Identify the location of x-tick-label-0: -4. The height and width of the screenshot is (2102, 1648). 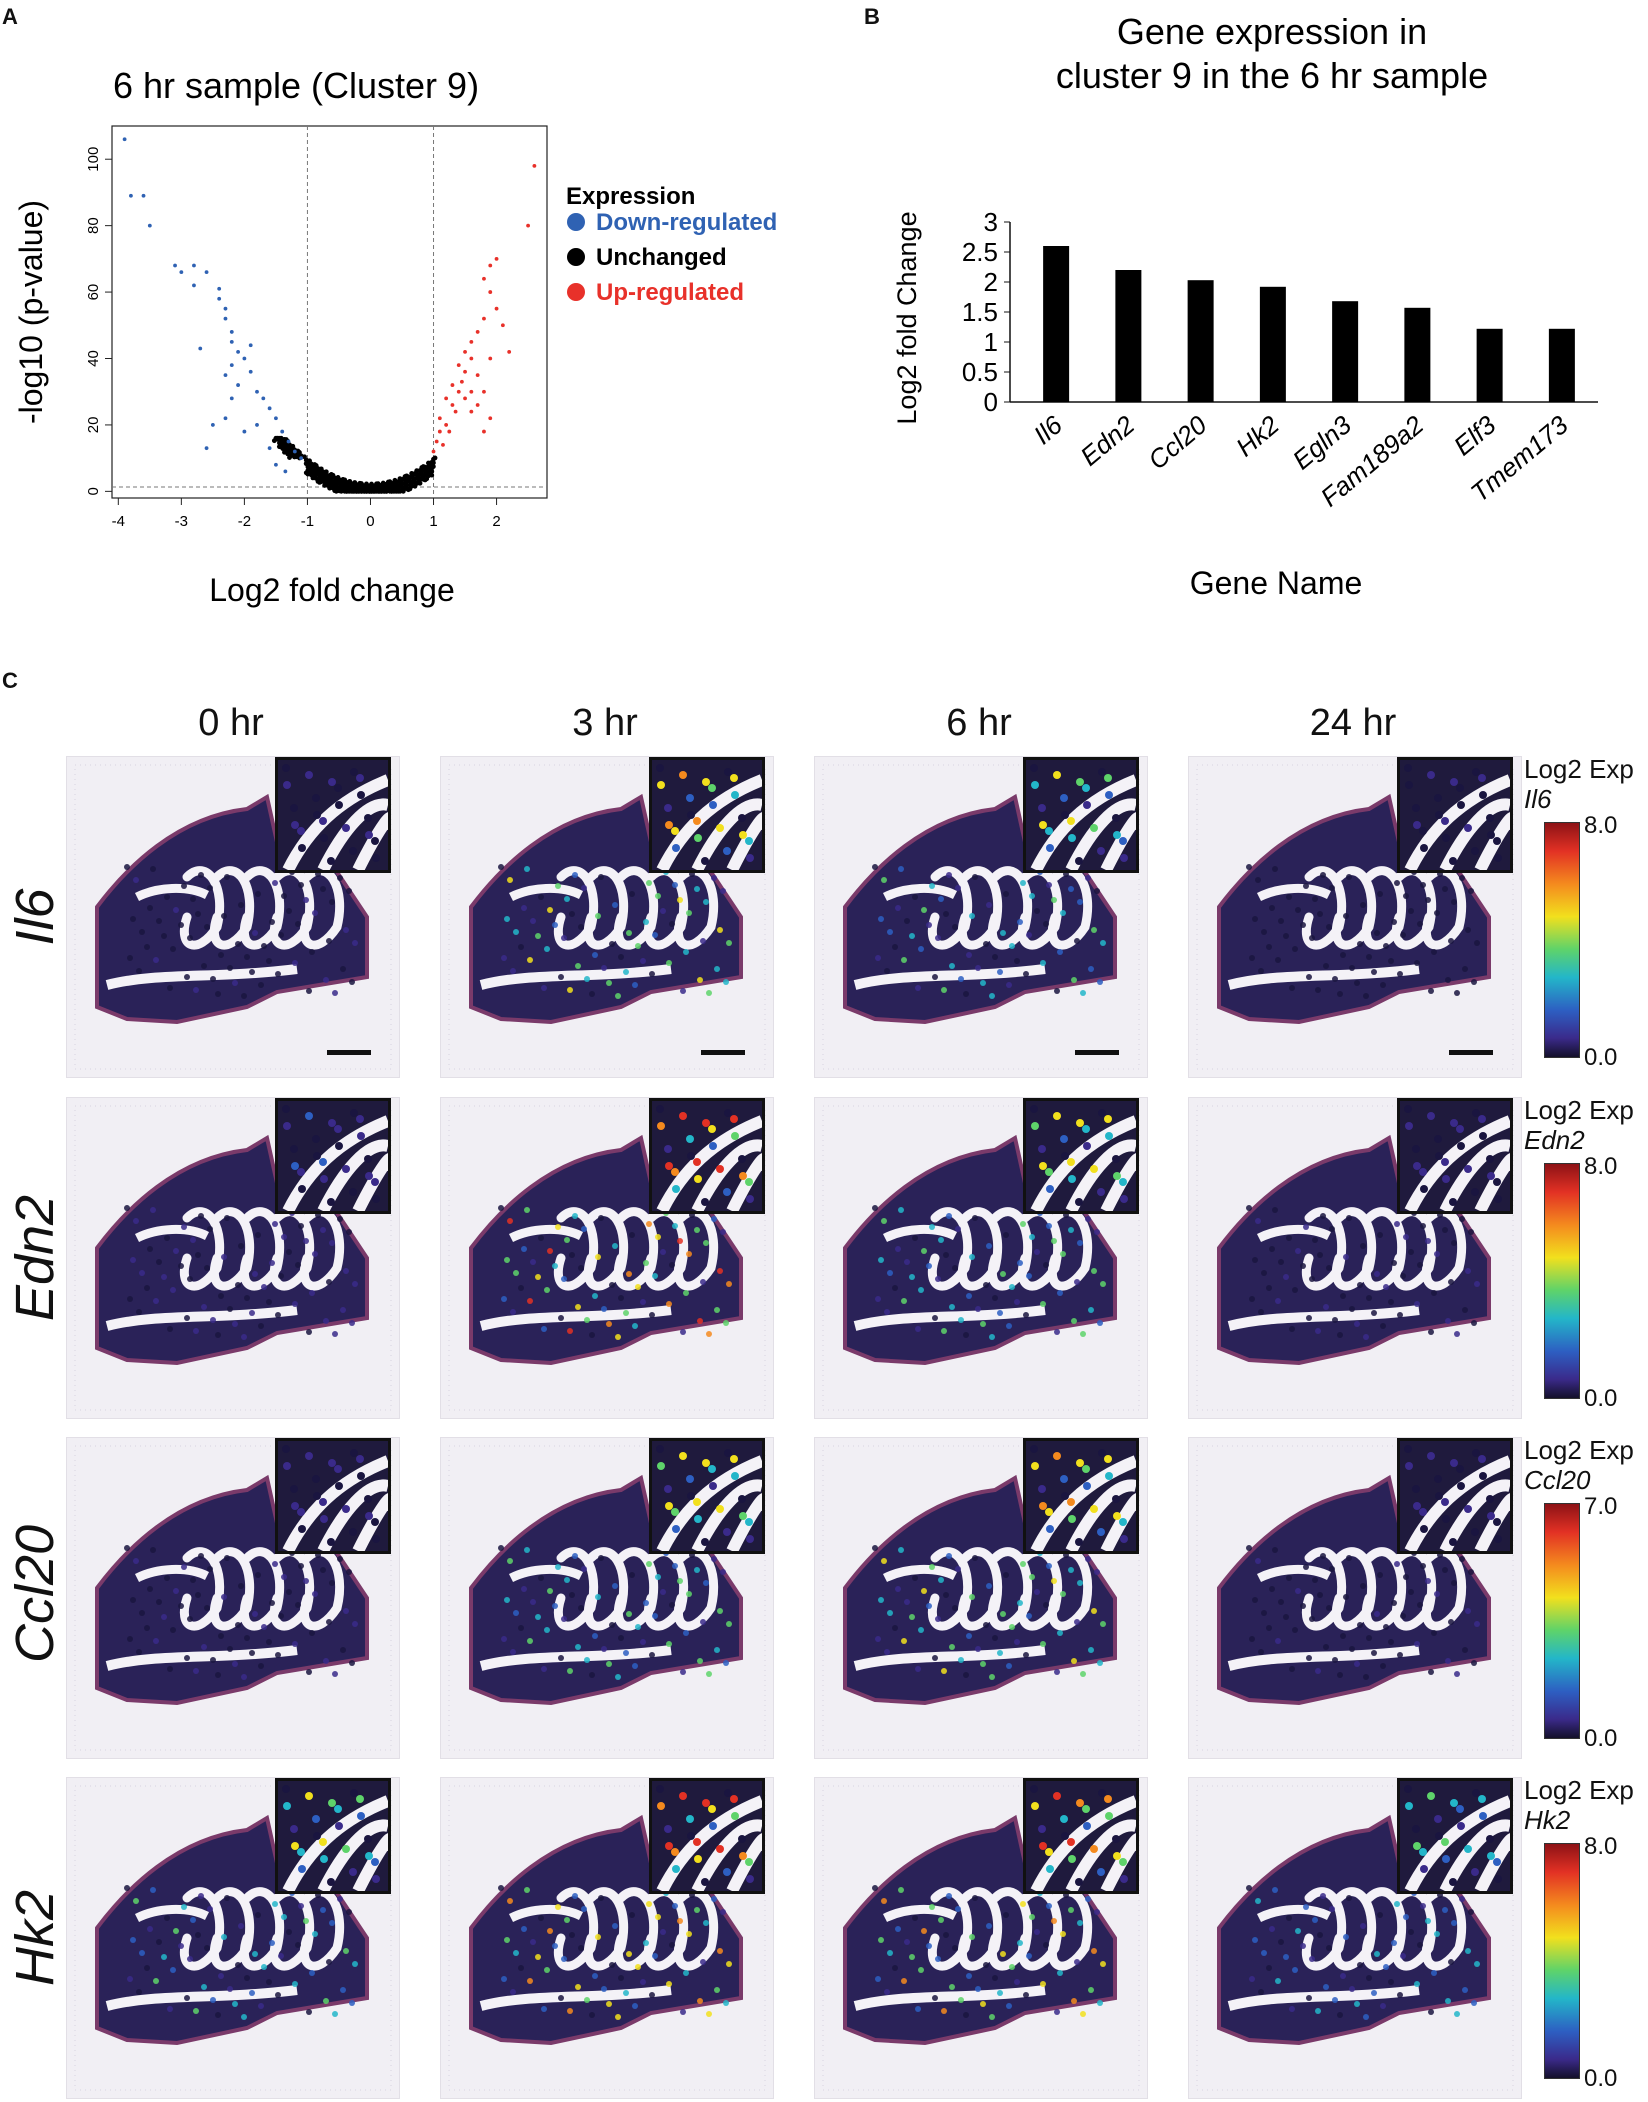
(118, 521).